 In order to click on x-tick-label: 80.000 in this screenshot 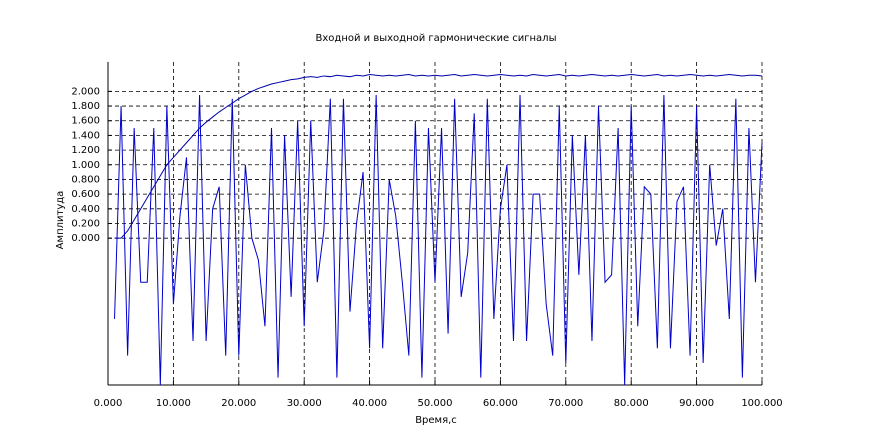, I will do `click(631, 403)`.